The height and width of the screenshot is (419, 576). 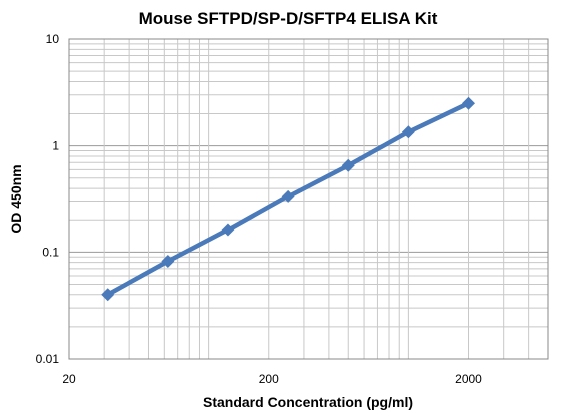 I want to click on x-tick-label: 2000, so click(x=468, y=379).